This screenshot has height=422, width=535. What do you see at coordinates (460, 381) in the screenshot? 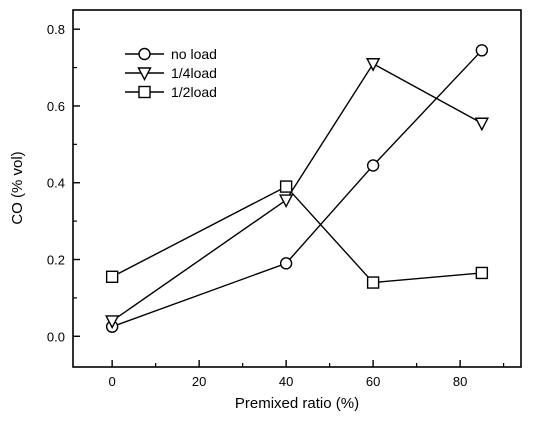
I see `x-tick-label: 80` at bounding box center [460, 381].